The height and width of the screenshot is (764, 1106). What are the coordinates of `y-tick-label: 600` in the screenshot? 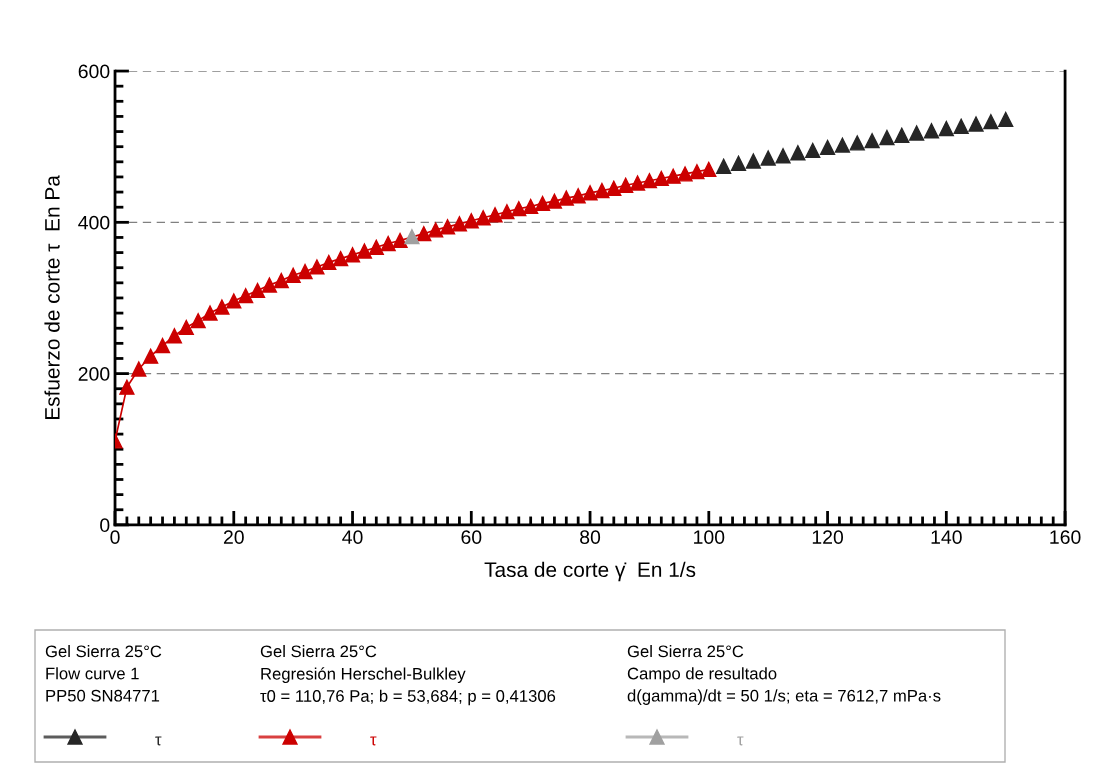 It's located at (94, 71).